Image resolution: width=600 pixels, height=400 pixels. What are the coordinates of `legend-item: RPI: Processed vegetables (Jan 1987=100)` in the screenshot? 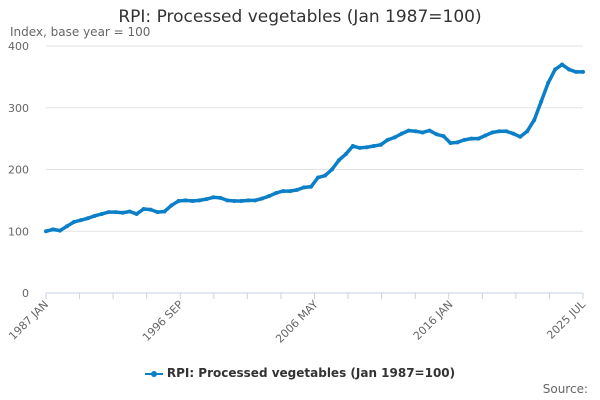 It's located at (300, 373).